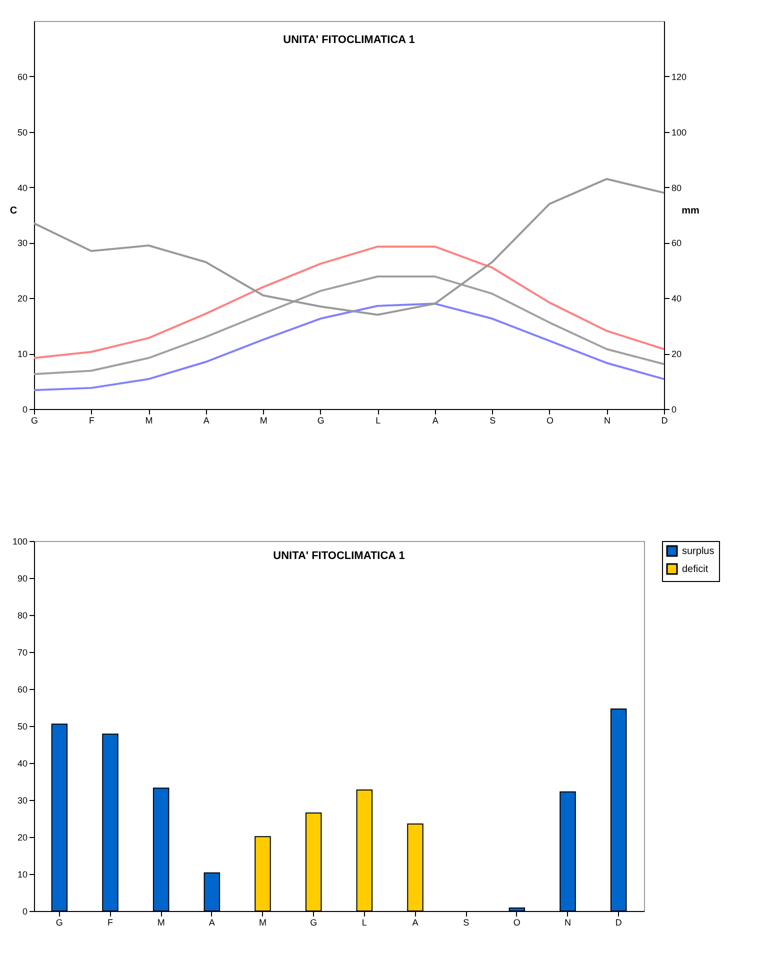 This screenshot has height=977, width=760. What do you see at coordinates (674, 409) in the screenshot?
I see `y2-tick-label: 0` at bounding box center [674, 409].